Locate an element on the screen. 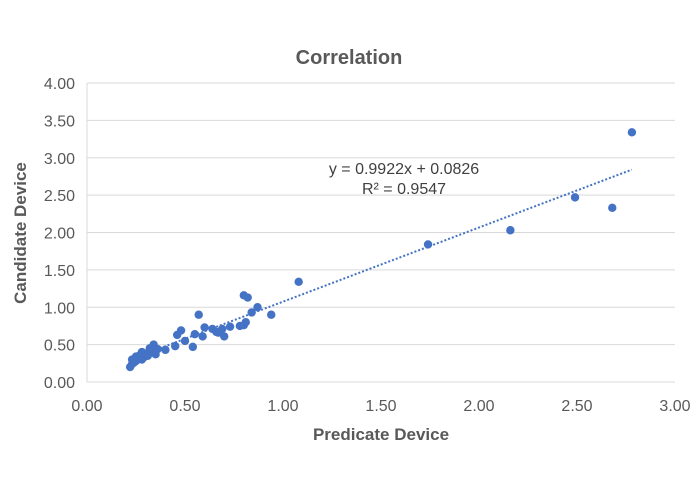 This screenshot has width=700, height=500. y-tick-labels: 0.00 0.50 1.00 1.50 2.00 2.50 3.00 3.50 4.00 is located at coordinates (59, 234).